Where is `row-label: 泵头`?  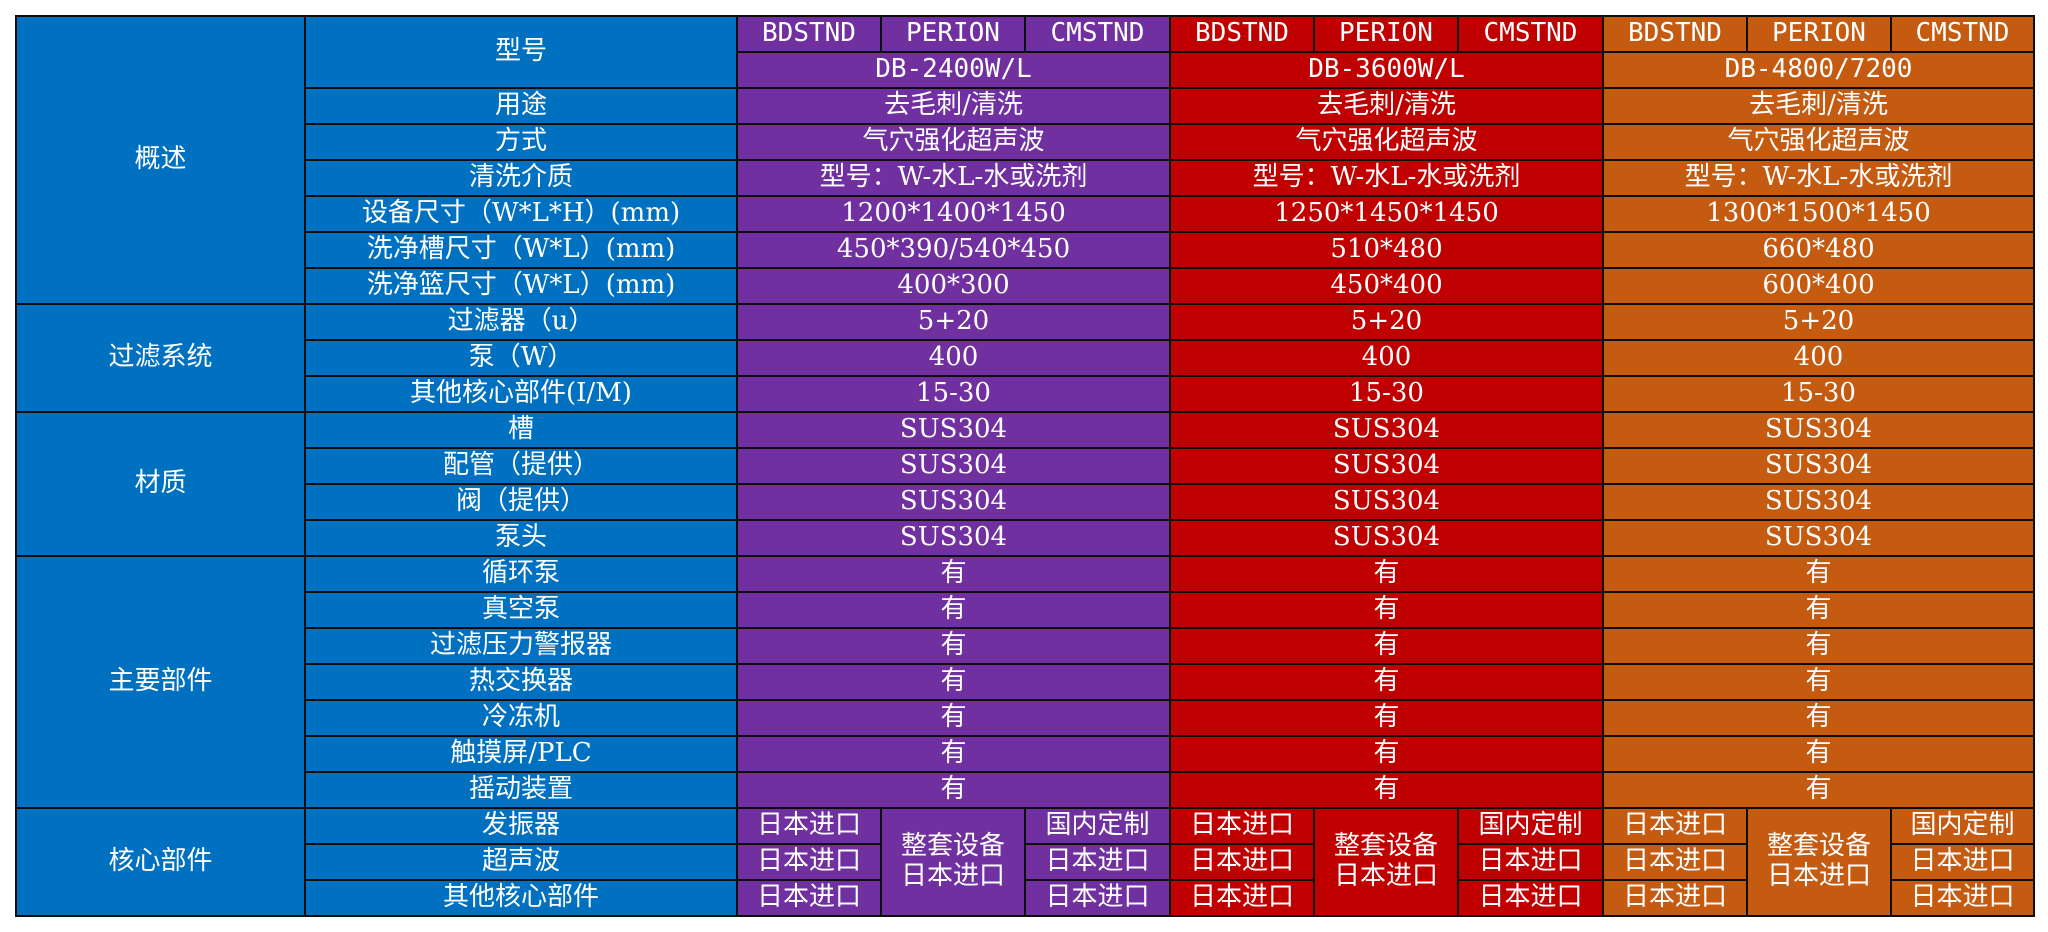
row-label: 泵头 is located at coordinates (521, 538).